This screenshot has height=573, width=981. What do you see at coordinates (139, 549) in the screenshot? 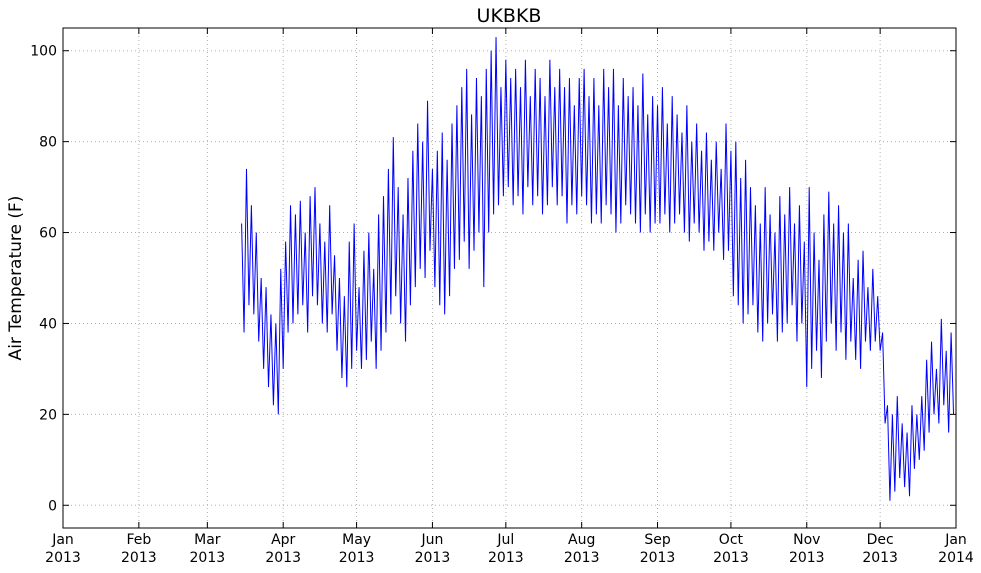
I see `x-tick-label: Feb 2013` at bounding box center [139, 549].